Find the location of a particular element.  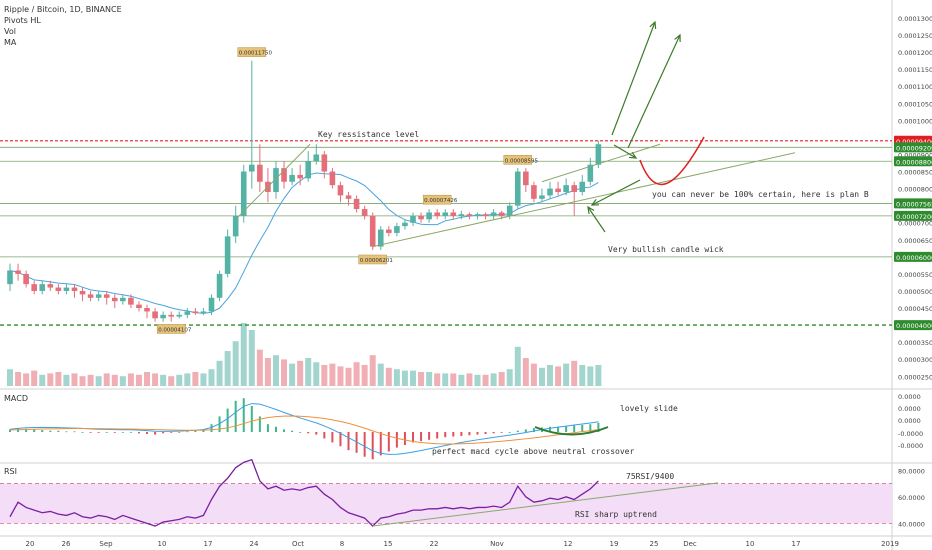

macd-line is located at coordinates (304, 429).